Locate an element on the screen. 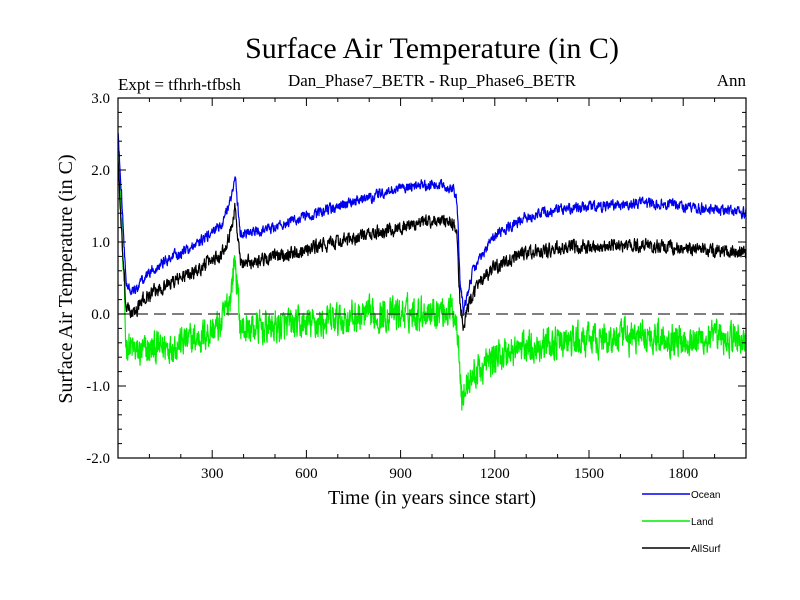 The height and width of the screenshot is (600, 800). chart-left-note: Expt = tfhrh-tfbsh is located at coordinates (179, 84).